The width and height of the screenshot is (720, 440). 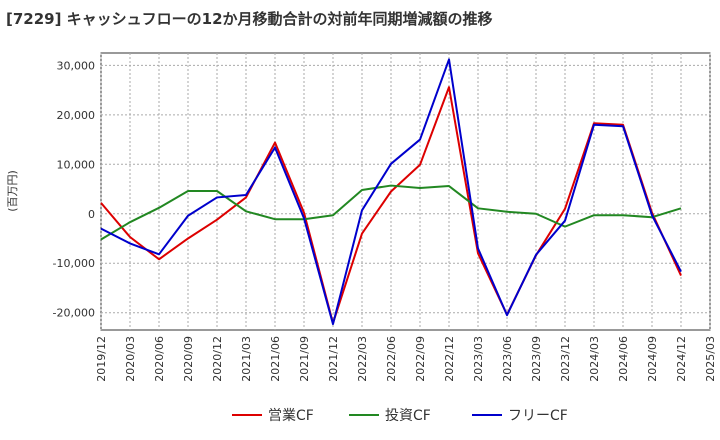 What do you see at coordinates (249, 19) in the screenshot?
I see `chart-title: [7229] キャッシュフローの12か月移動合計の対前年同期増減額の推移` at bounding box center [249, 19].